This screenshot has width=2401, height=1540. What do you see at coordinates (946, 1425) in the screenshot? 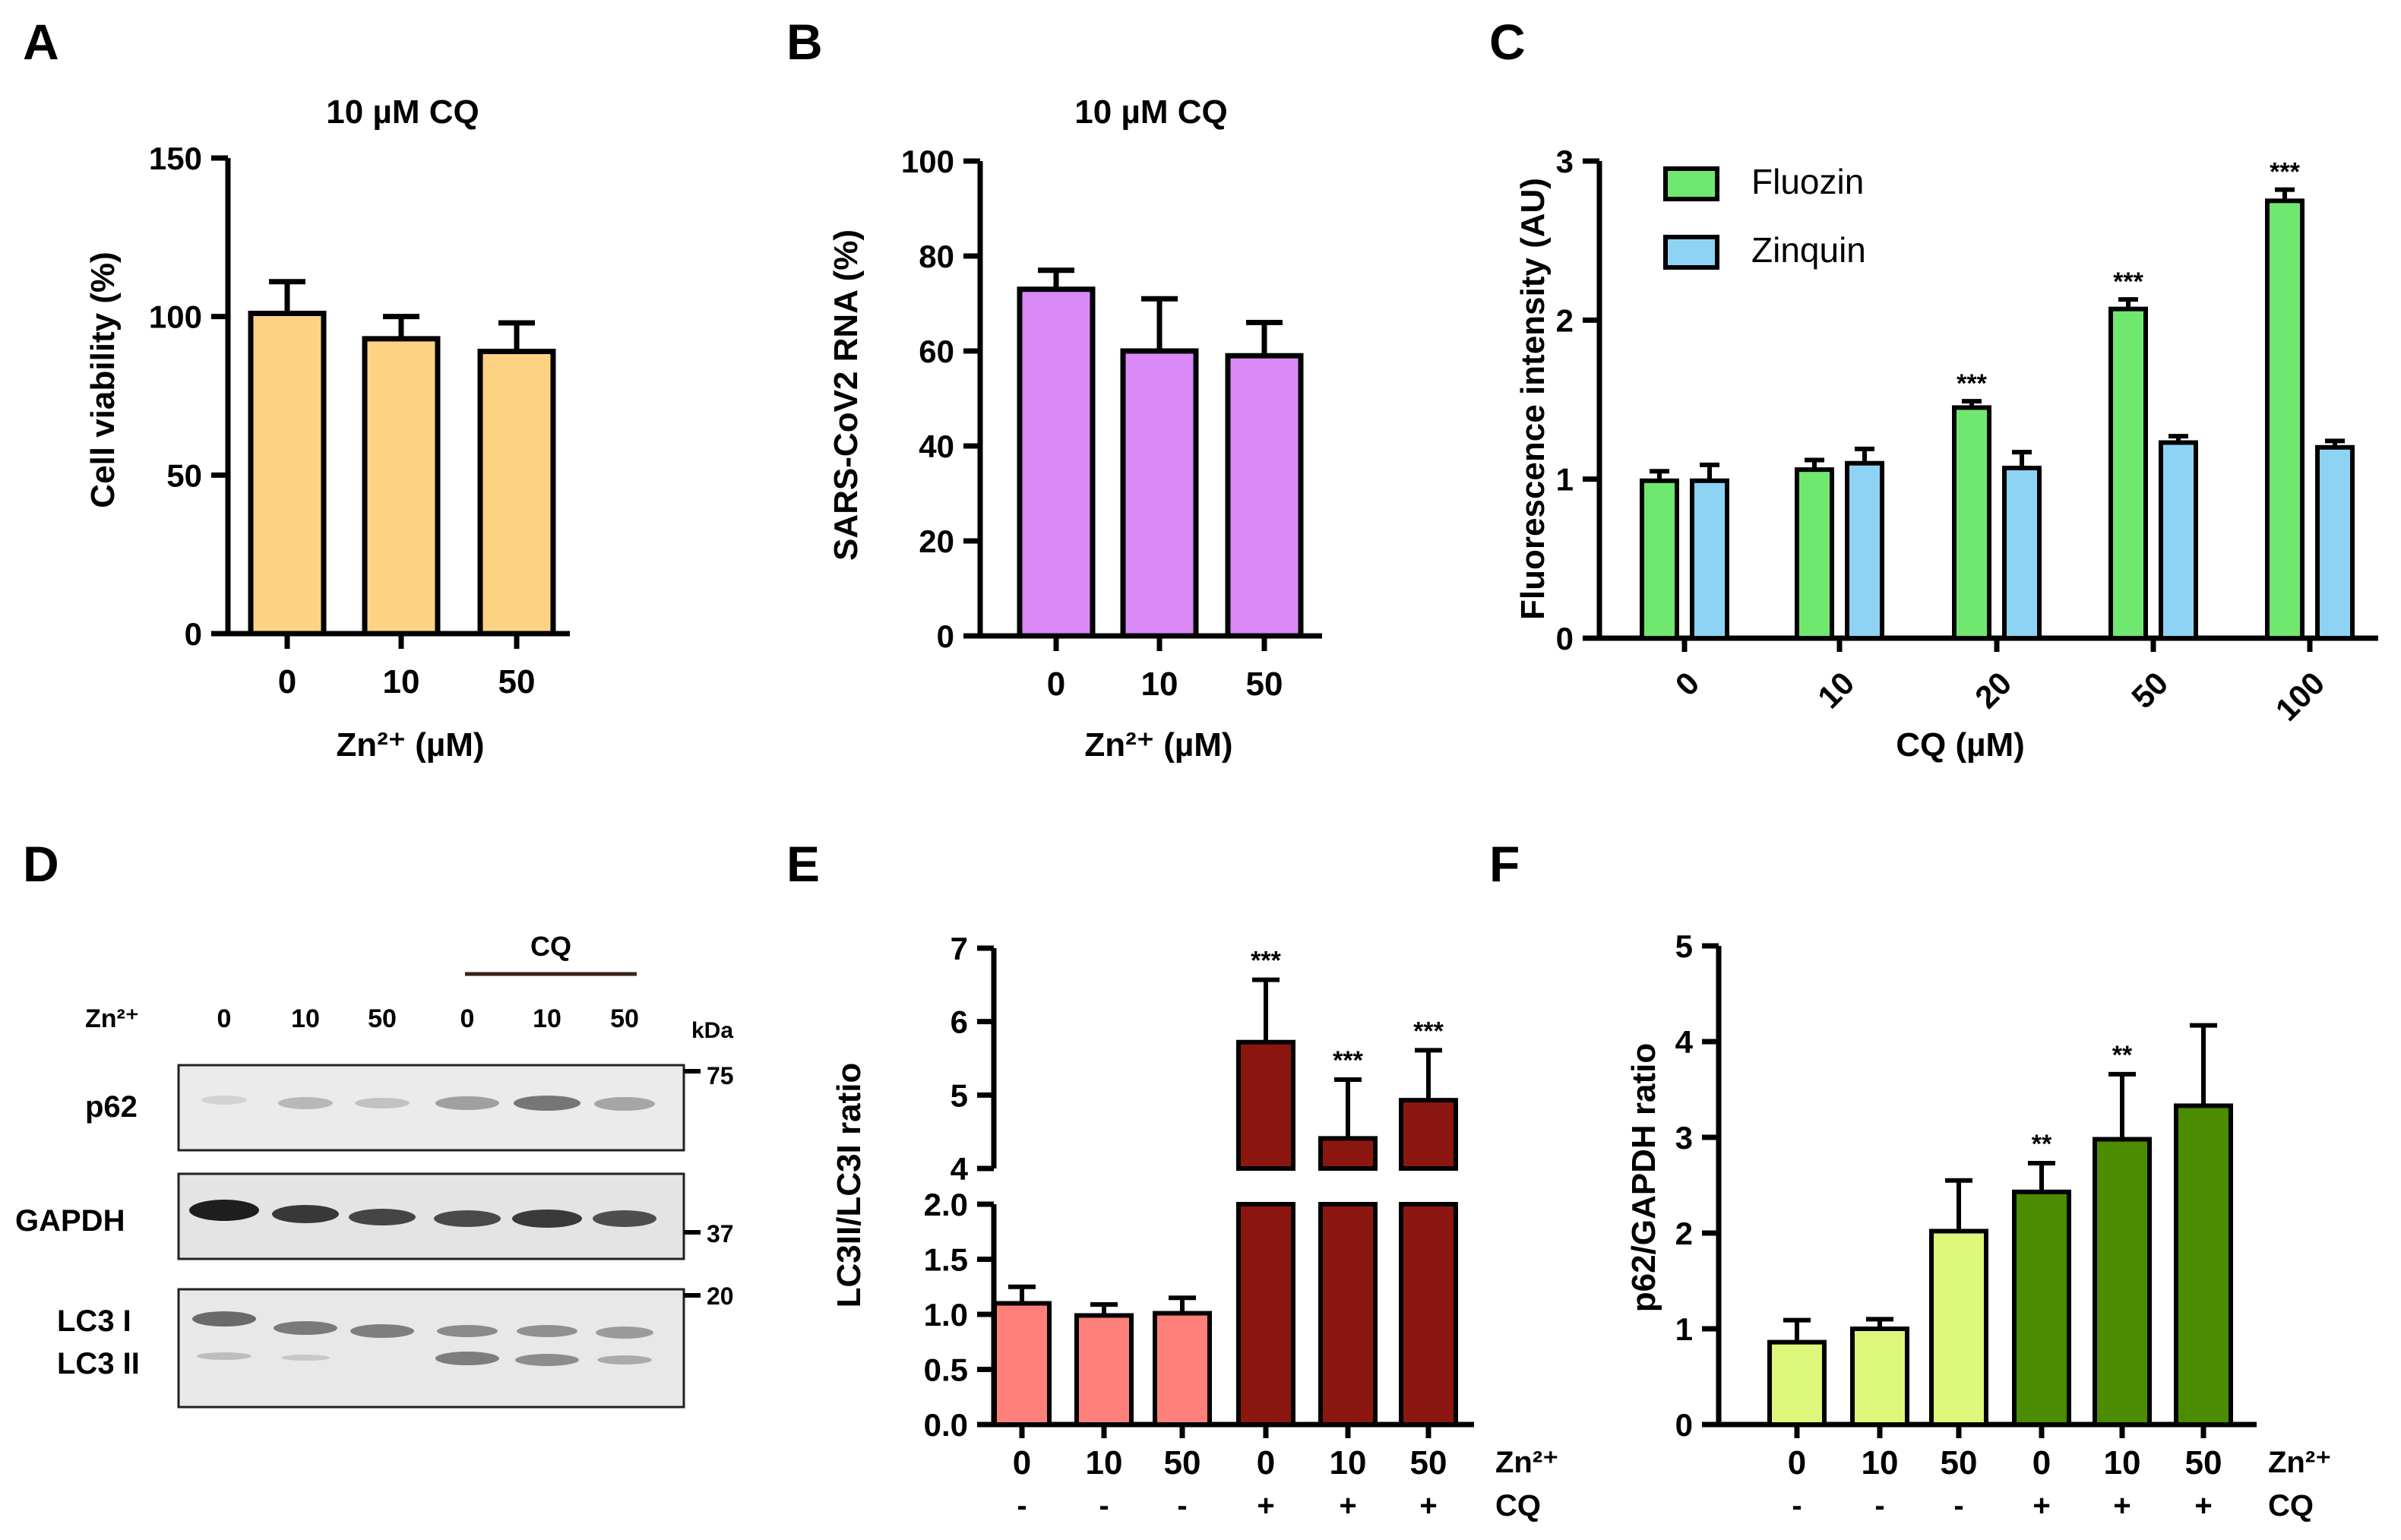
I see `y-tick-label: 0.0` at bounding box center [946, 1425].